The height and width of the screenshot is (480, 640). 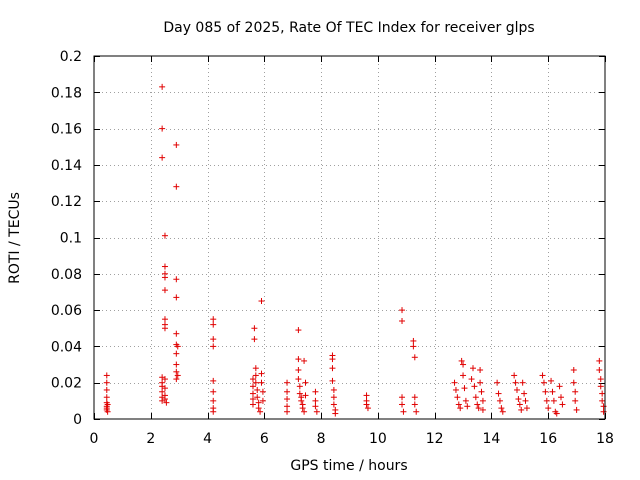 What do you see at coordinates (66, 311) in the screenshot?
I see `y-tick-label: 0.06` at bounding box center [66, 311].